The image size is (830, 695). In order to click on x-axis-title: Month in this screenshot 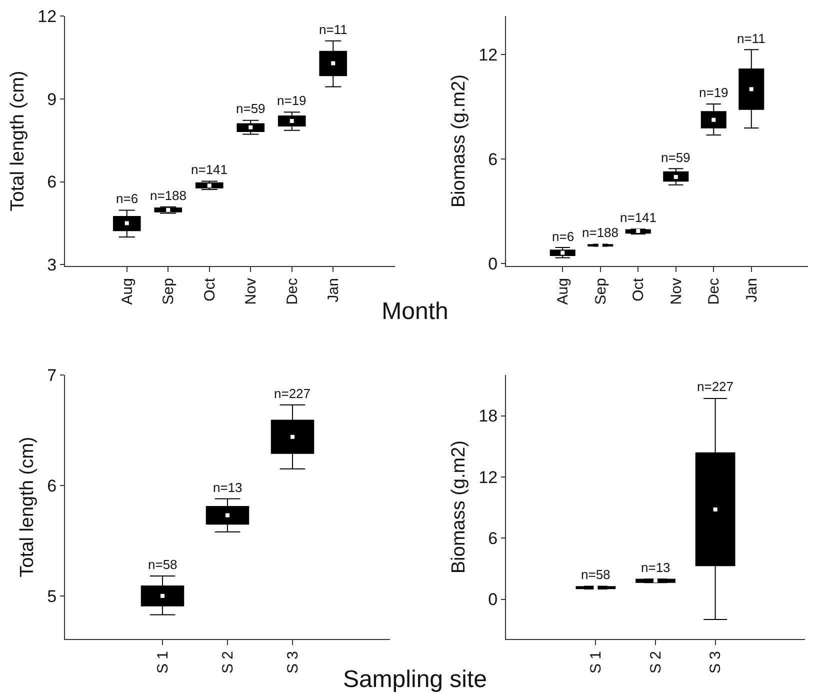, I will do `click(415, 311)`.